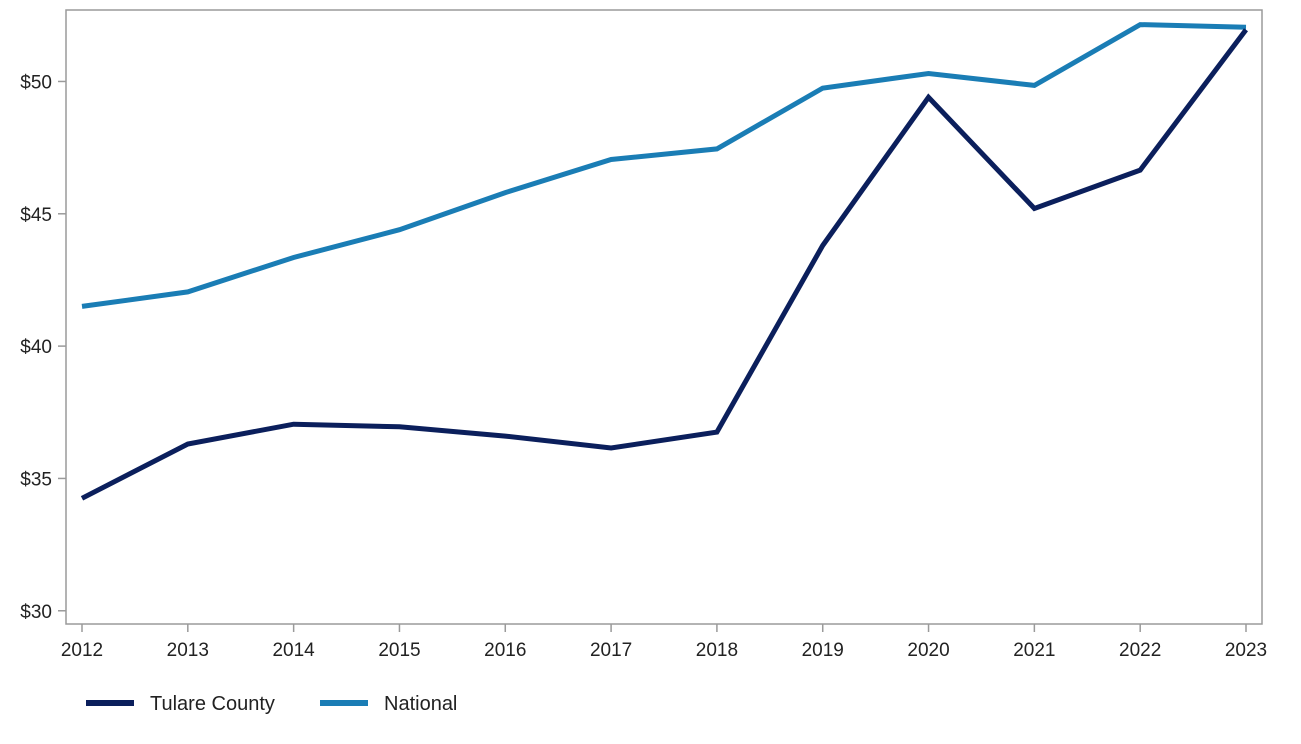 This screenshot has width=1301, height=744. What do you see at coordinates (1034, 650) in the screenshot?
I see `x-tick-label: 2021` at bounding box center [1034, 650].